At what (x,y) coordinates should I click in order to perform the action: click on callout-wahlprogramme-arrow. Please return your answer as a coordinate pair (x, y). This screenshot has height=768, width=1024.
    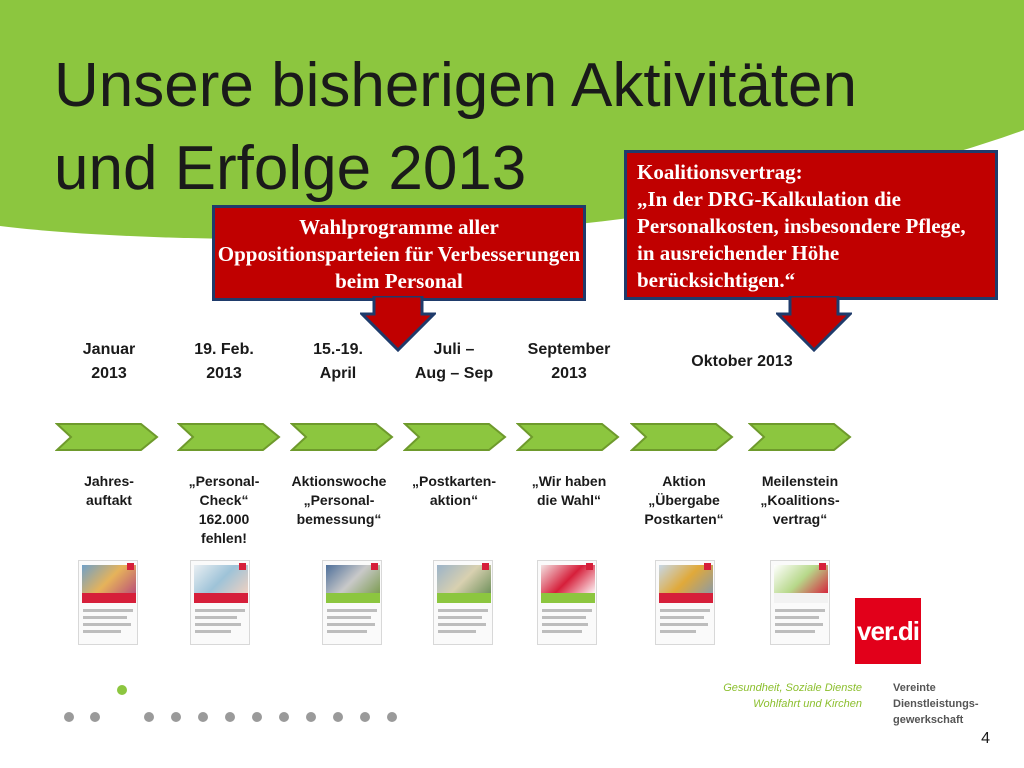
    Looking at the image, I should click on (398, 324).